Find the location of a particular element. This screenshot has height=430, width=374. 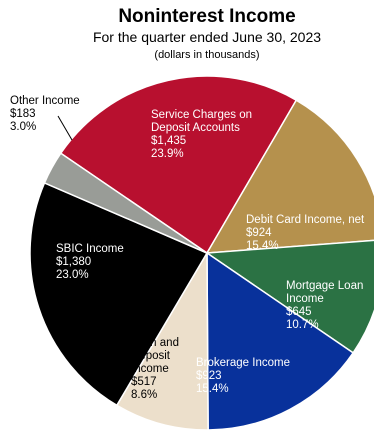

chart-title: Noninterest Income is located at coordinates (206, 16).